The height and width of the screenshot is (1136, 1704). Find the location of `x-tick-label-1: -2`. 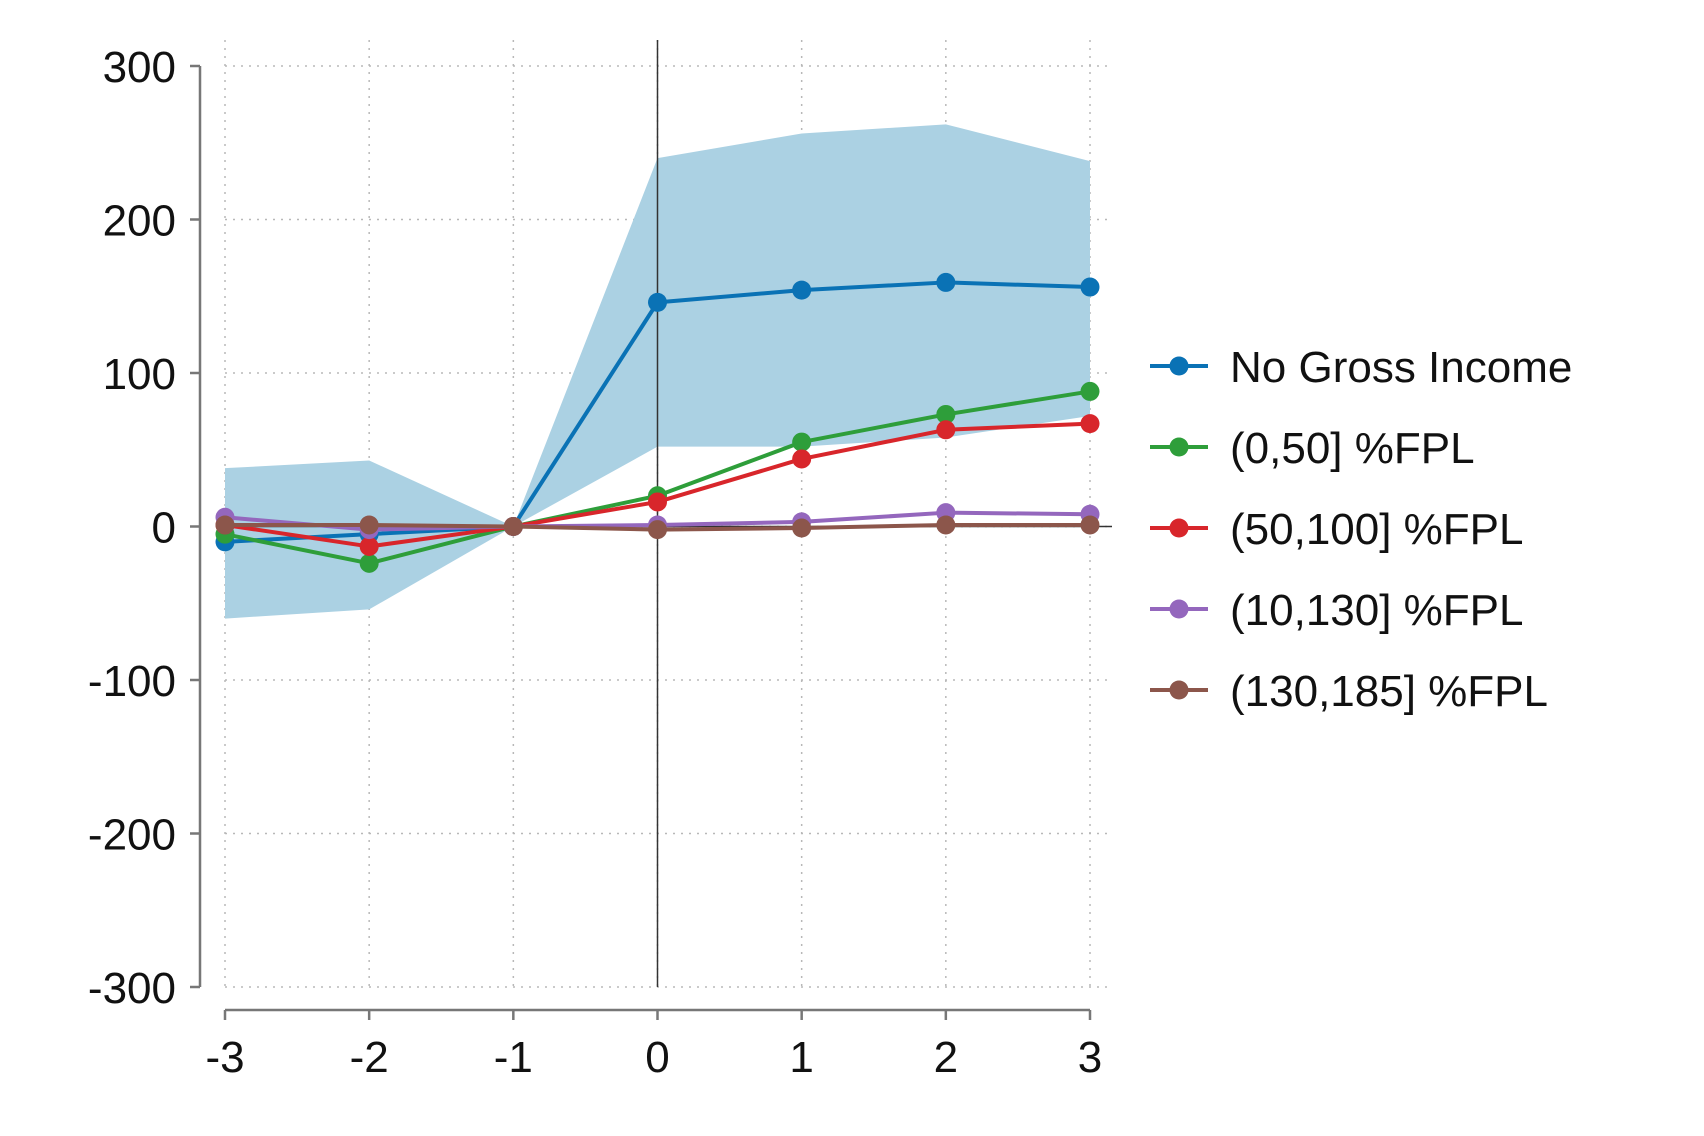

x-tick-label-1: -2 is located at coordinates (369, 1057).